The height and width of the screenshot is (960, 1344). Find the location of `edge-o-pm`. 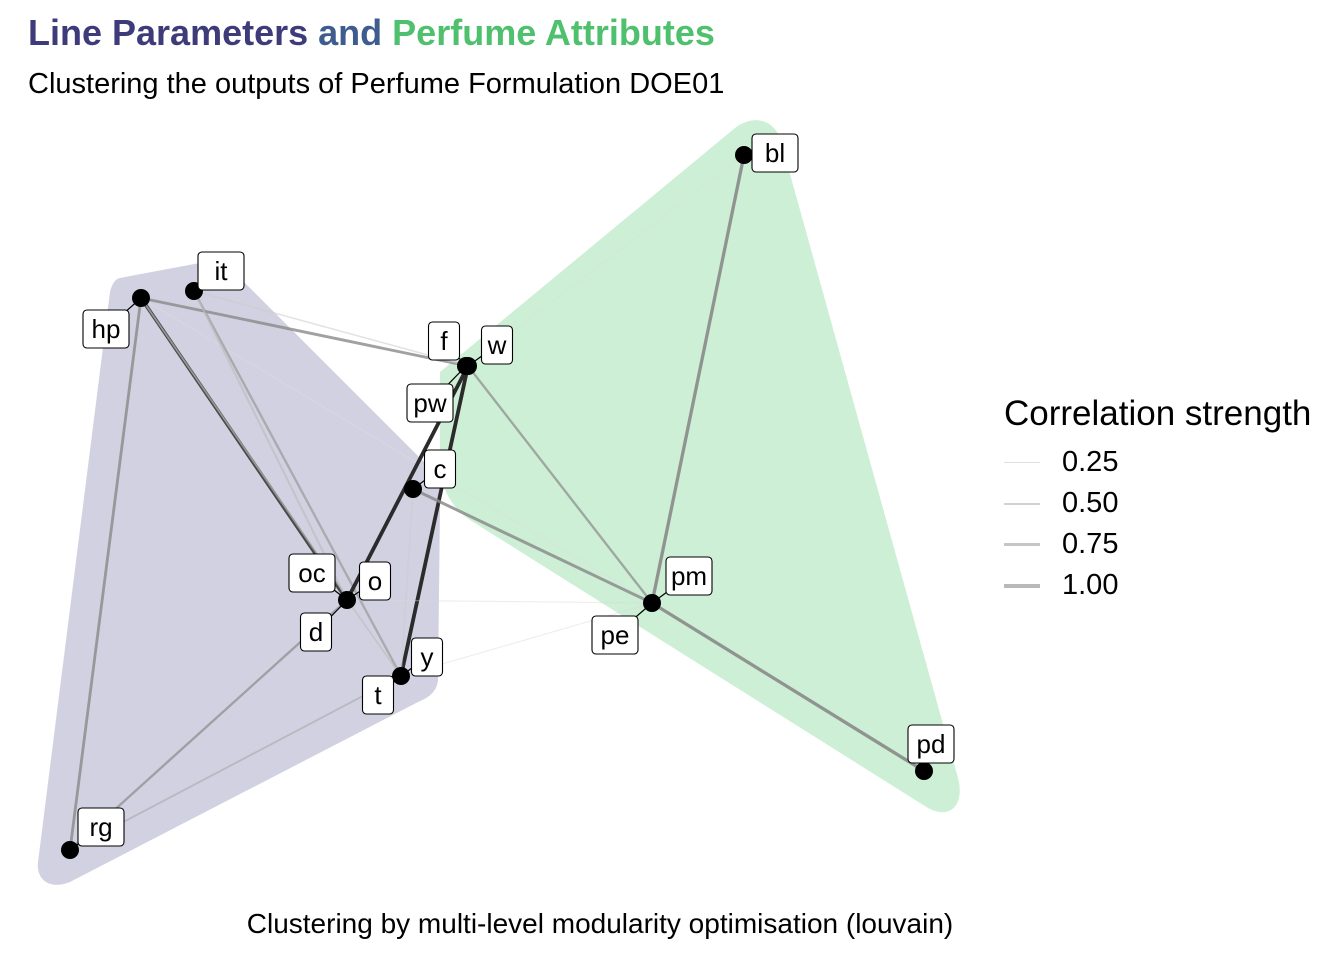

edge-o-pm is located at coordinates (499, 601).